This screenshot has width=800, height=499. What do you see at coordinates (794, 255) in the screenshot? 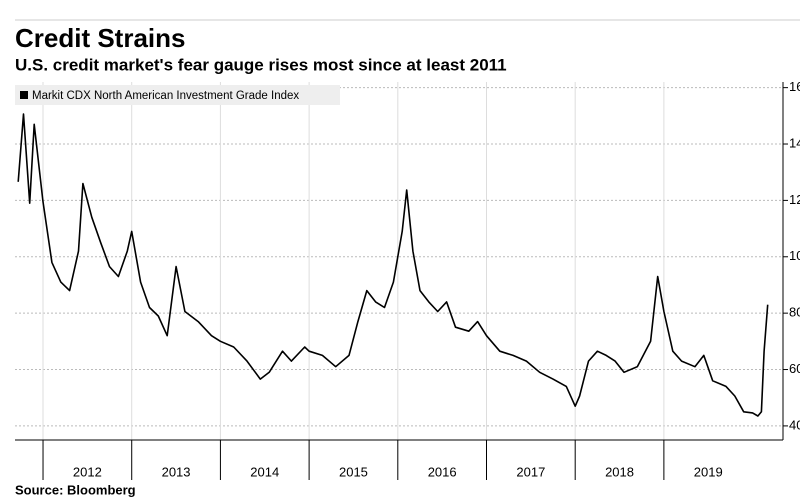
I see `y-tick-label: 100` at bounding box center [794, 255].